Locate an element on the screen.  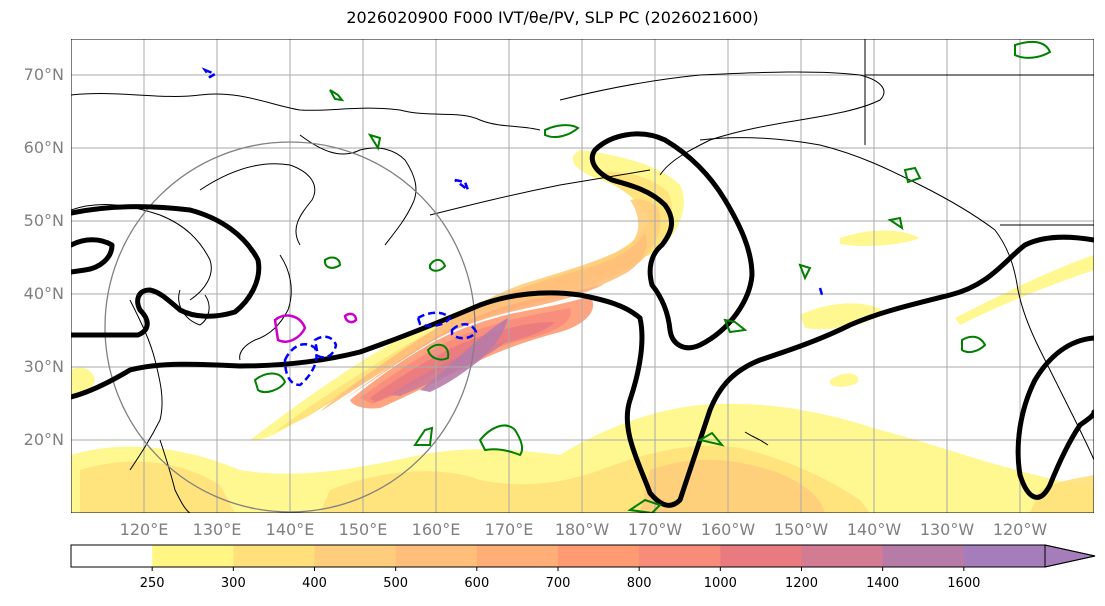
longitude-label: 160°W is located at coordinates (728, 529).